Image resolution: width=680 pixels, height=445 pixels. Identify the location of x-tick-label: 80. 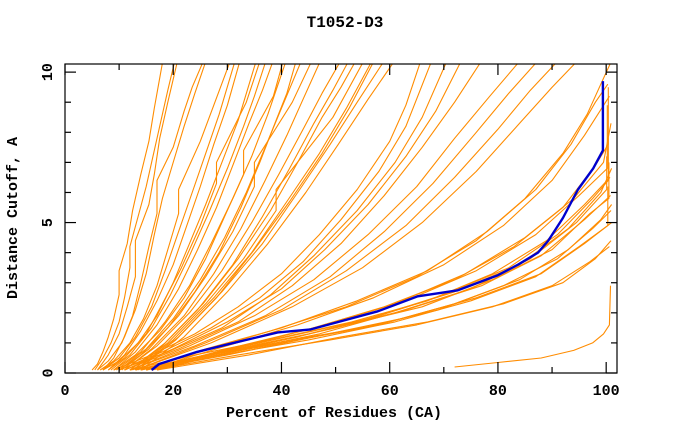
(498, 391).